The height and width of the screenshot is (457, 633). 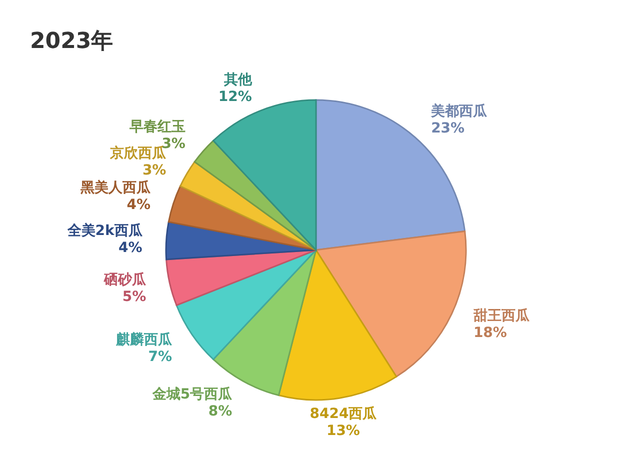 I want to click on slice-label: 美都西瓜, so click(x=459, y=111).